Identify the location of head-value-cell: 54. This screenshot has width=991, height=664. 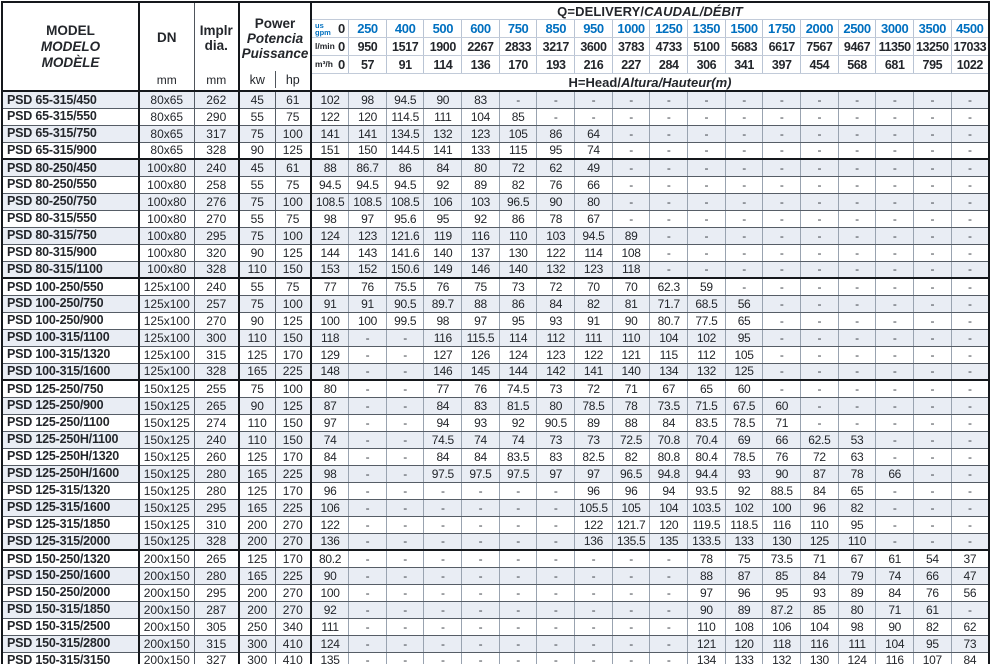
(932, 559).